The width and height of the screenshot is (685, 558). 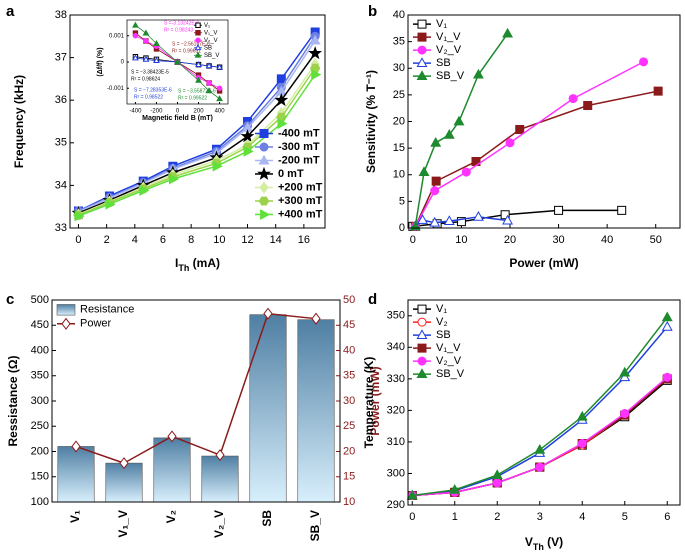 I want to click on annotation: R² = 0.99631, so click(x=186, y=51).